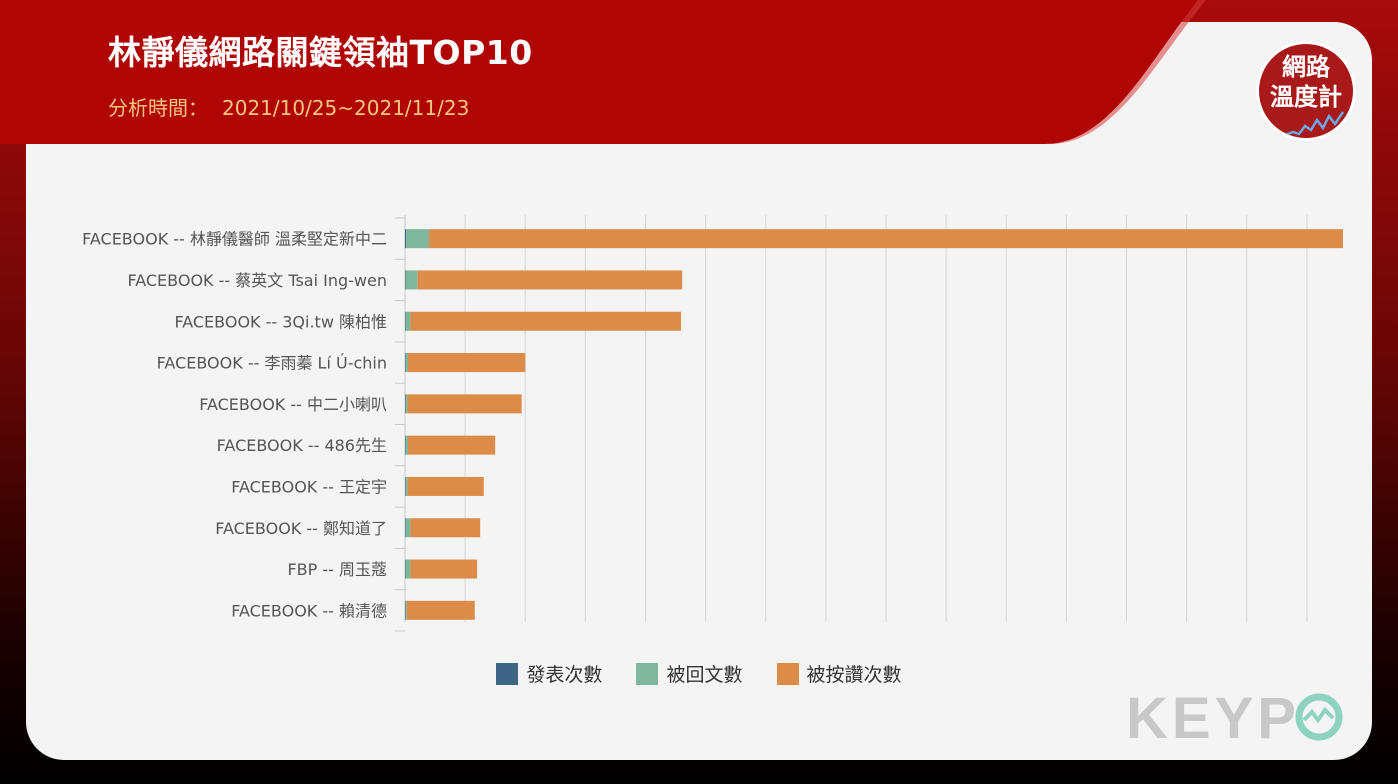 The height and width of the screenshot is (784, 1398). I want to click on category-label: FACEBOOK -- 蔡英文 Tsai Ing-wen, so click(257, 280).